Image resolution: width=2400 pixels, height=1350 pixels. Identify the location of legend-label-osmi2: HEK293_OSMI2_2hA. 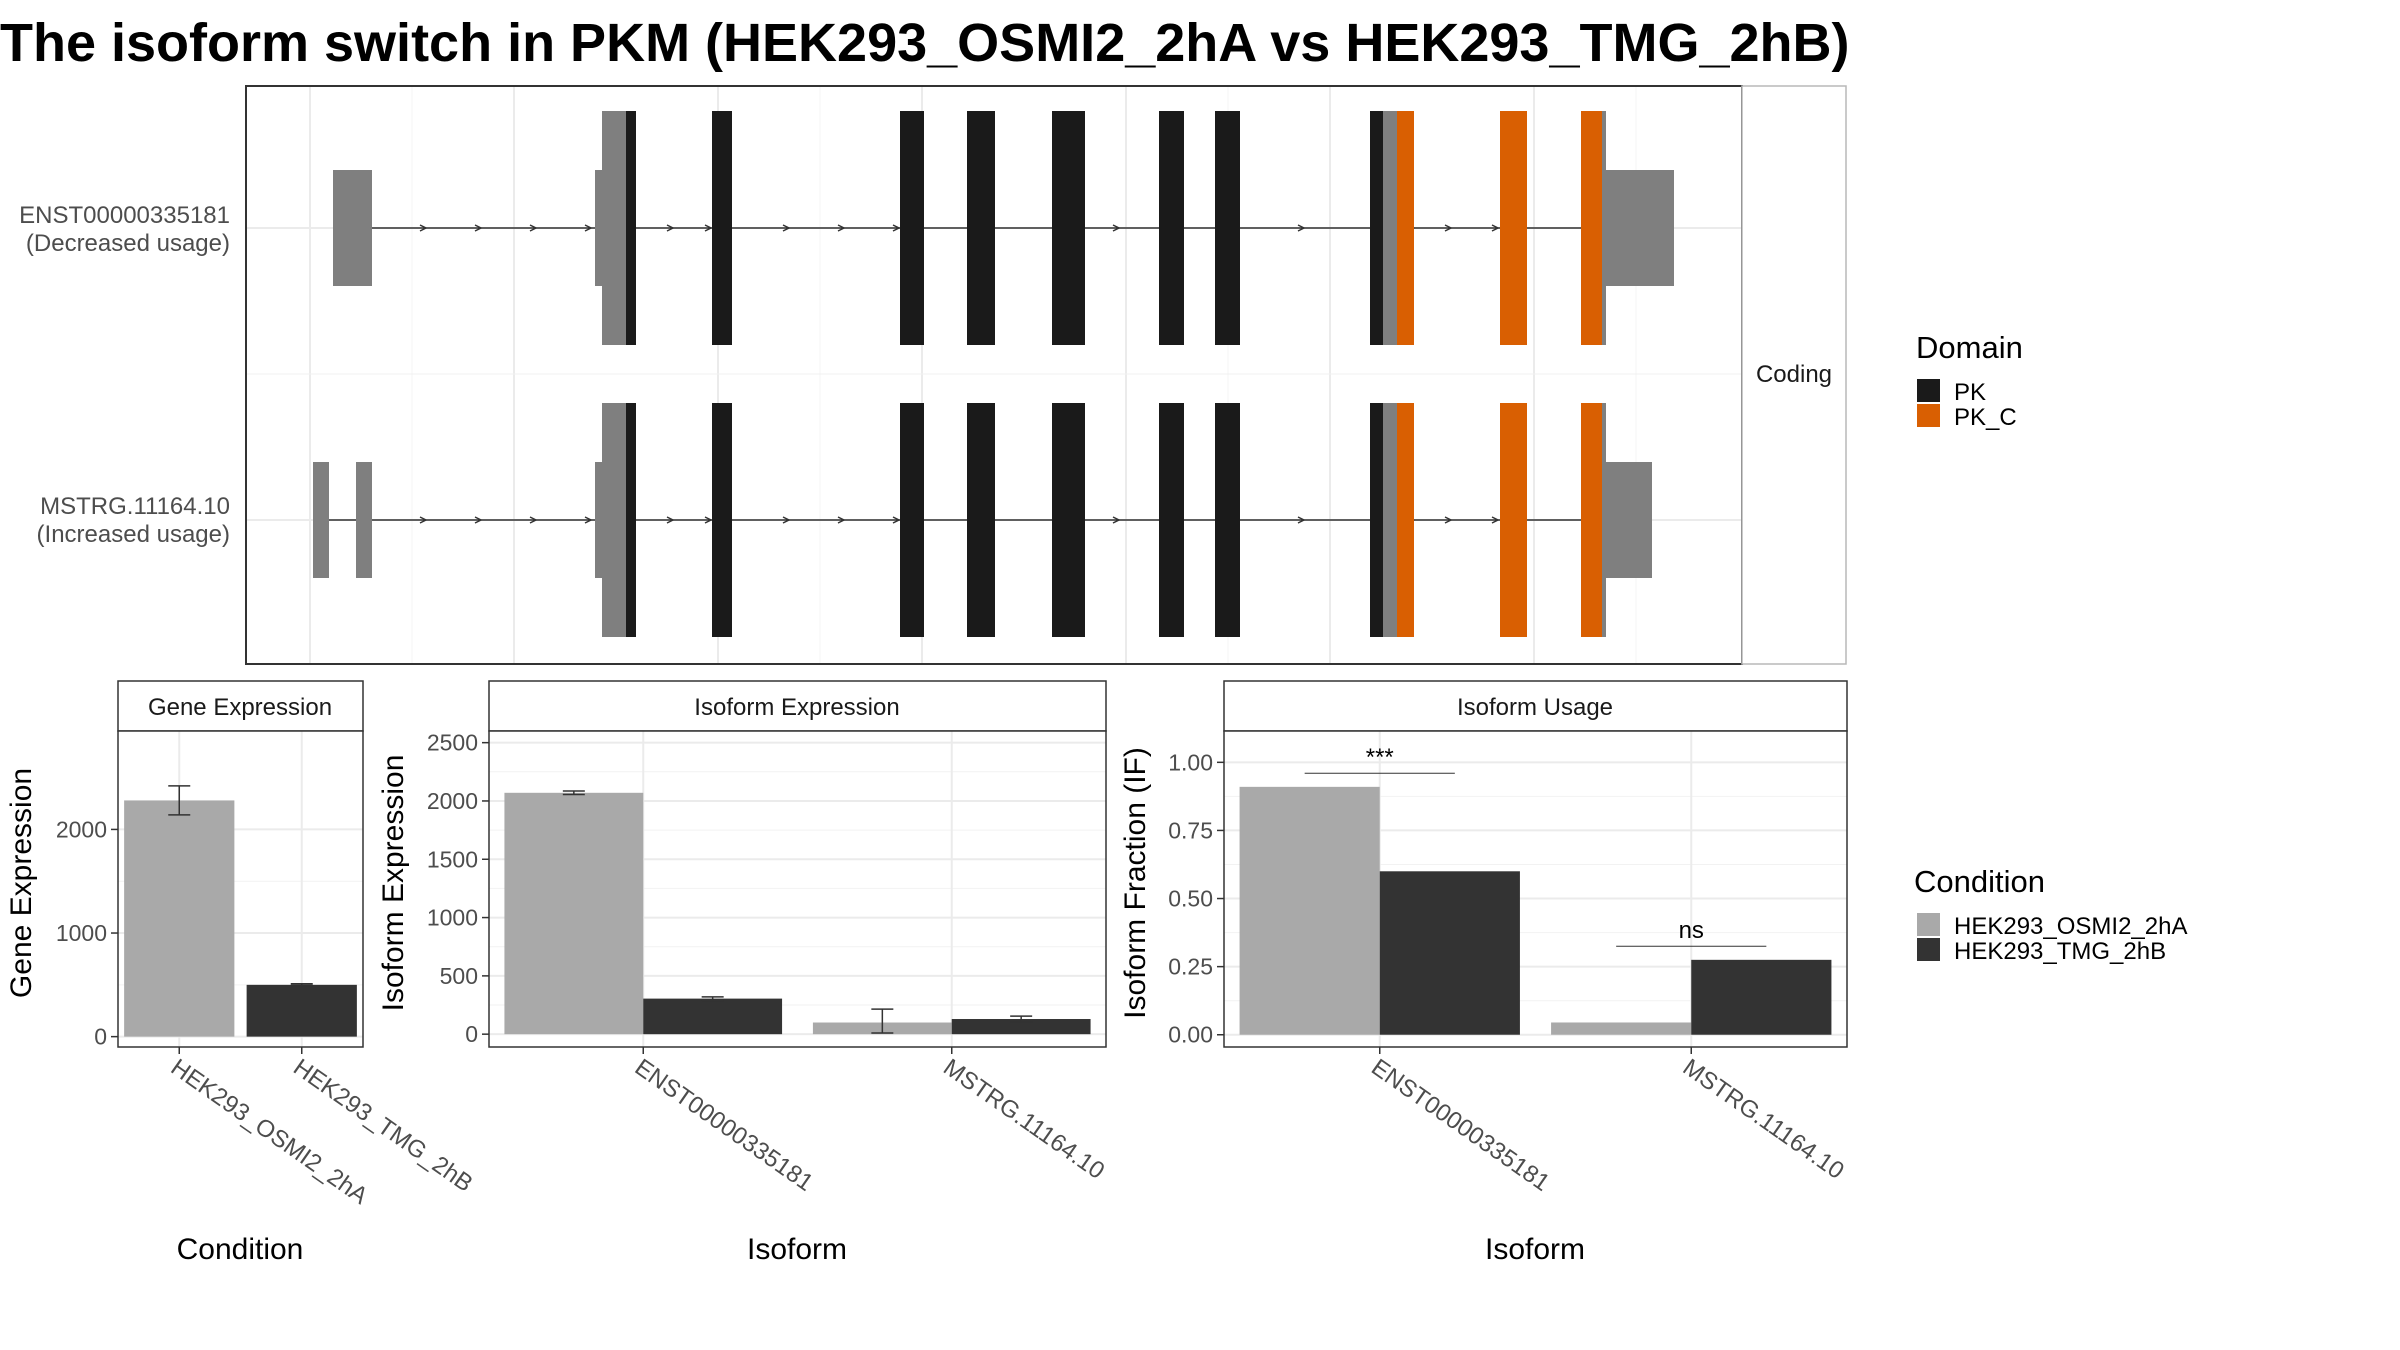
(2070, 926).